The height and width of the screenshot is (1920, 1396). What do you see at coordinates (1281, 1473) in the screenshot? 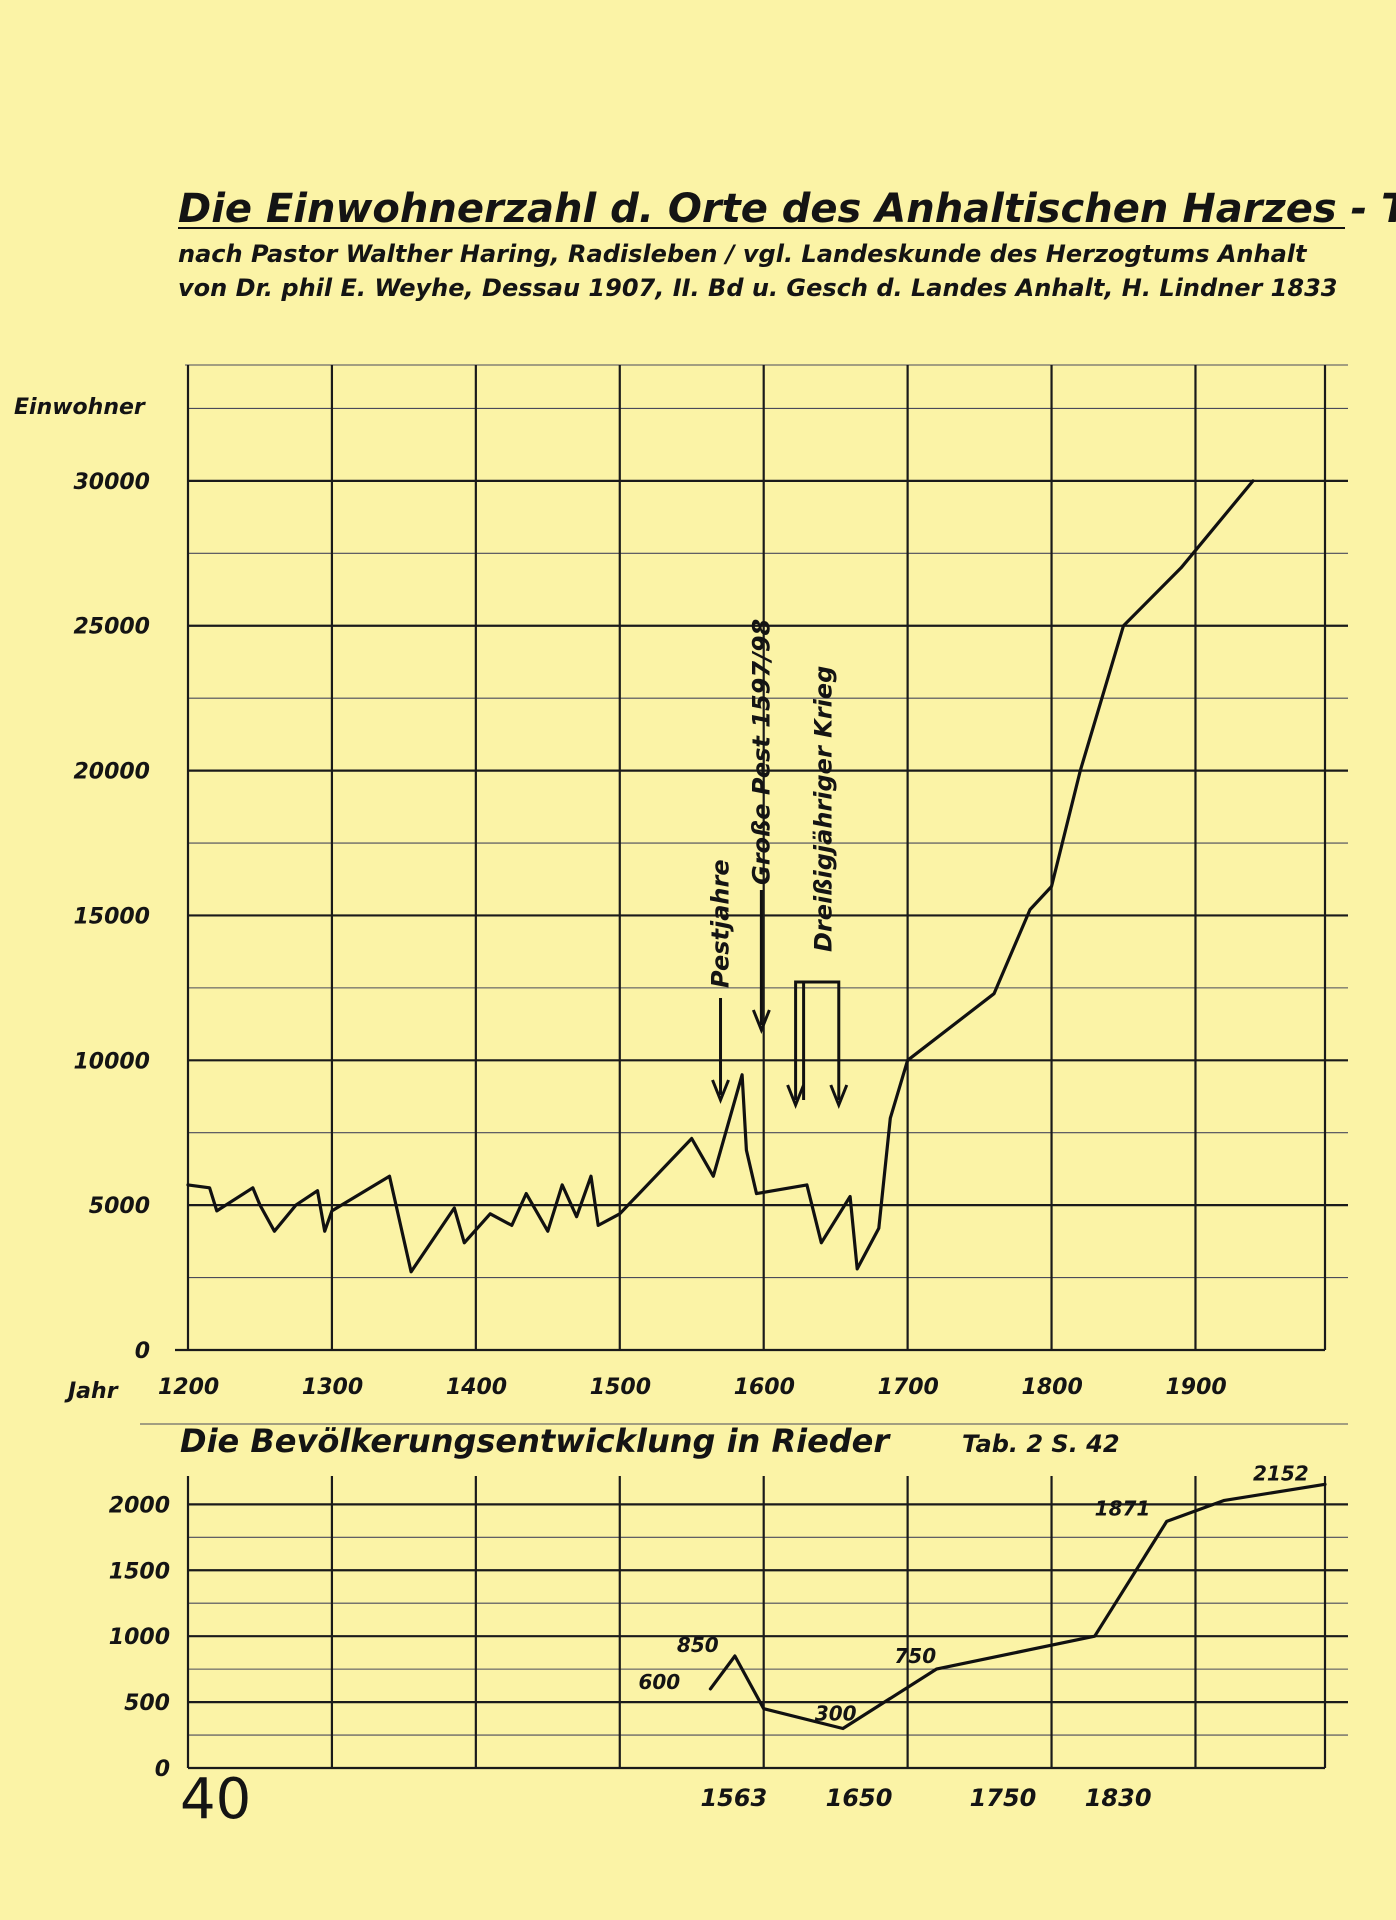
I see `bottom-point-label: 2152` at bounding box center [1281, 1473].